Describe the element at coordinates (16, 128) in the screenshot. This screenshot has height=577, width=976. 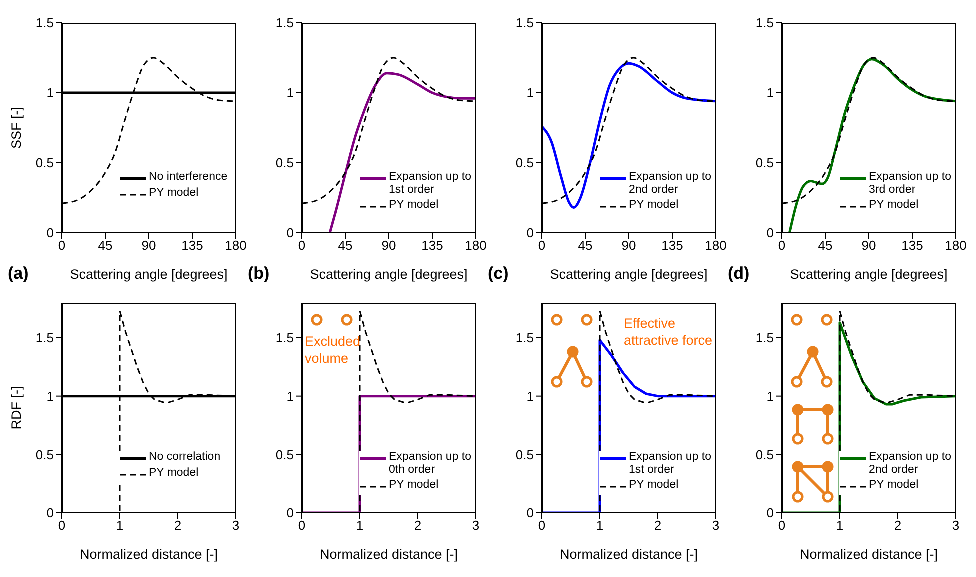
I see `y-axis-title: SSF [-]` at that location.